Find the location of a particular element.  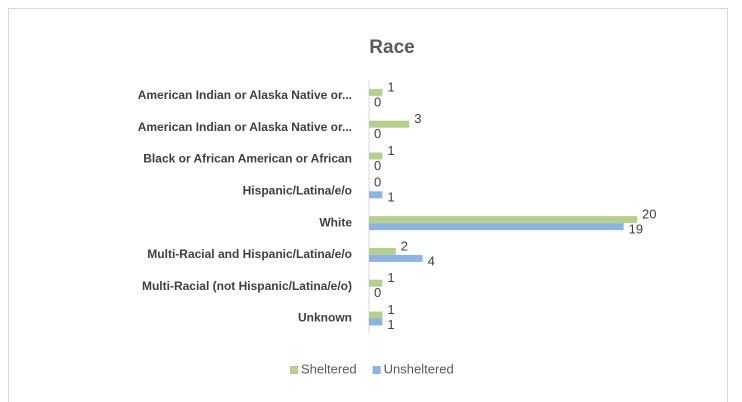

y-tick-label: Multi-Racial and Hispanic/Latina/e/o is located at coordinates (249, 254).